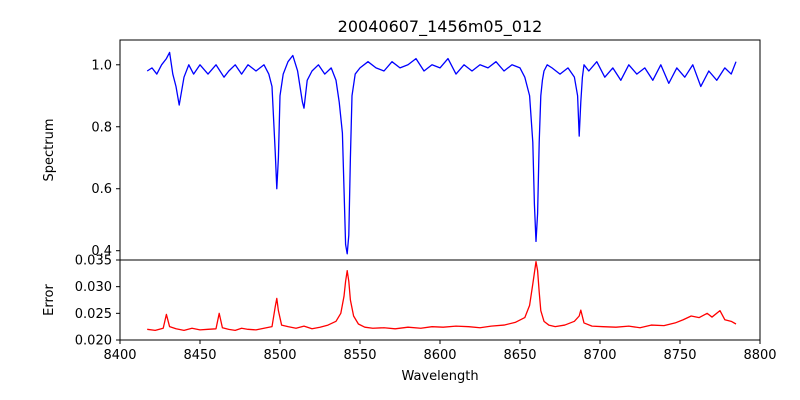 This screenshot has width=800, height=400. What do you see at coordinates (439, 355) in the screenshot?
I see `x-tick-label: 8600` at bounding box center [439, 355].